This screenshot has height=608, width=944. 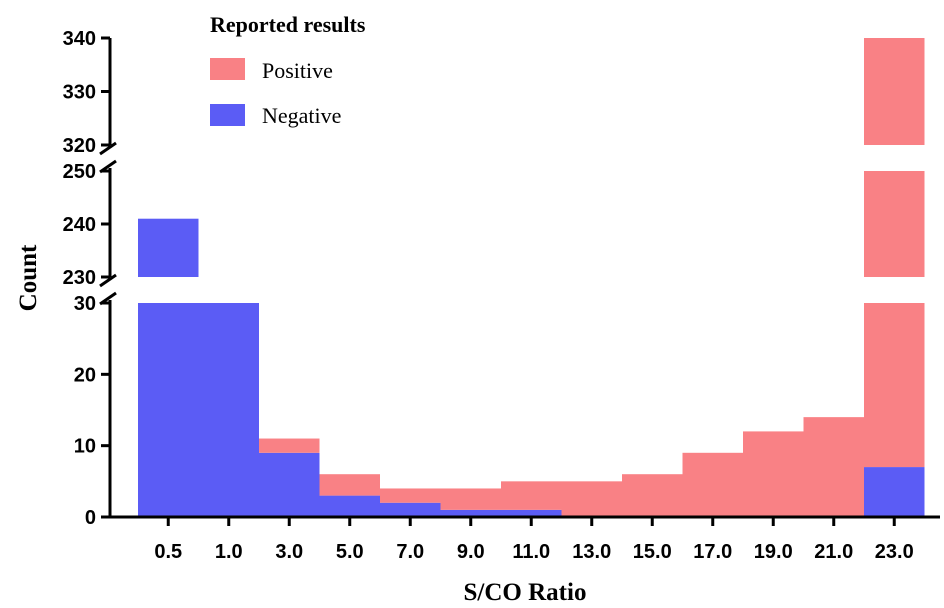 I want to click on y-tick-label: 330, so click(x=79, y=93).